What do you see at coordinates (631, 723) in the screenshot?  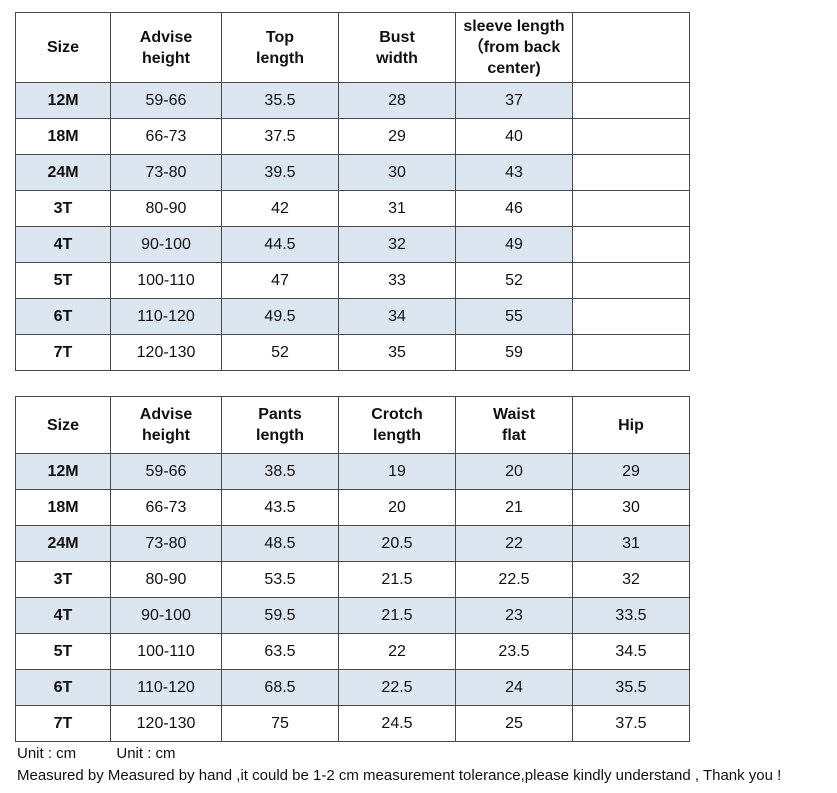 I see `table-cell: 37.5` at bounding box center [631, 723].